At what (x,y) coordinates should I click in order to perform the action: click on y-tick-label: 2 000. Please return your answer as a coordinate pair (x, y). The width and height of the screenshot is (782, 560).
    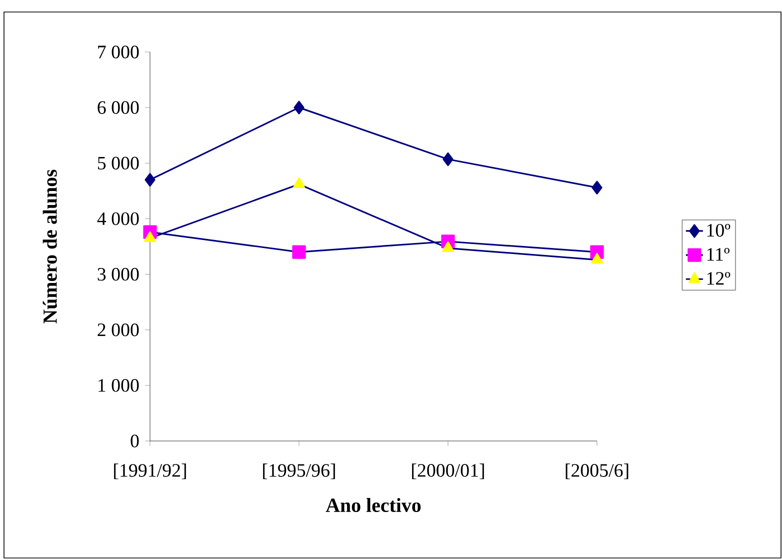
    Looking at the image, I should click on (118, 329).